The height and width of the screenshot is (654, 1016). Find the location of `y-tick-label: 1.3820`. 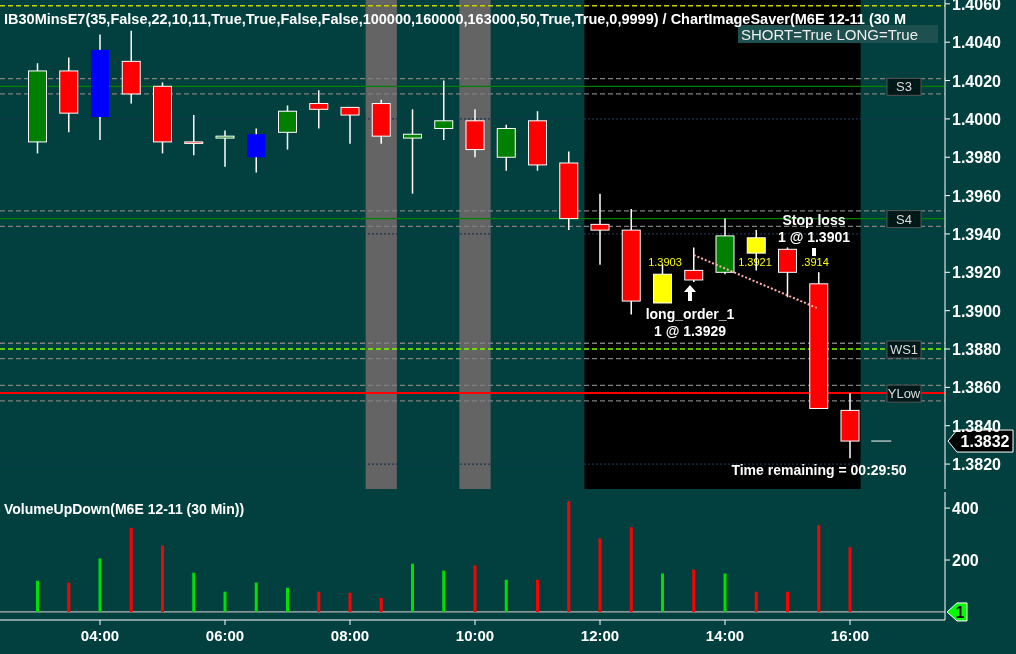

y-tick-label: 1.3820 is located at coordinates (977, 465).